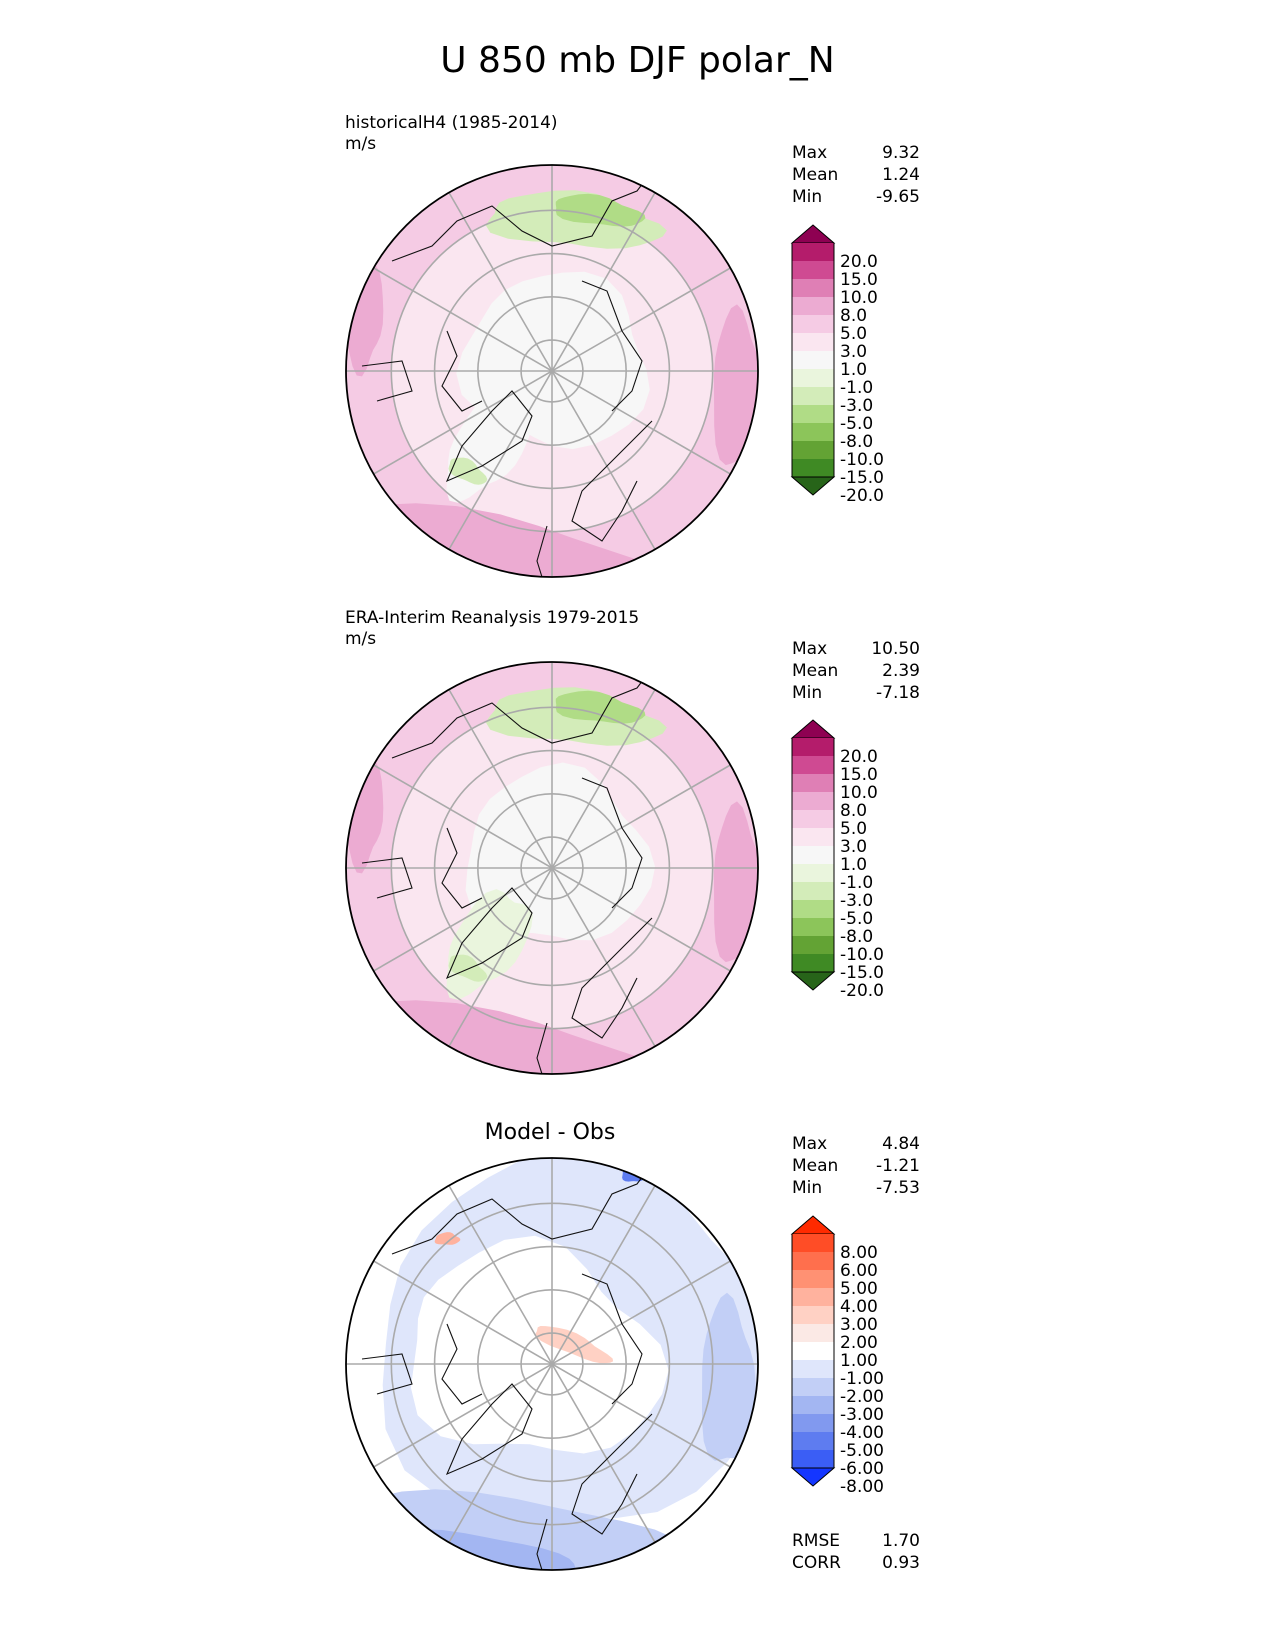 This screenshot has width=1275, height=1650. I want to click on field-greenland-edge, so click(468, 968).